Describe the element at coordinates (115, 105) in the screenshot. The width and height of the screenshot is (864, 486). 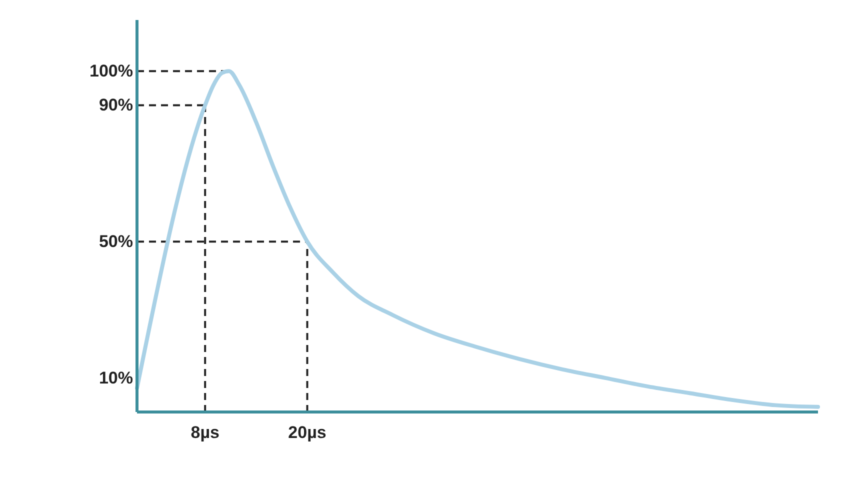
I see `y-tick-label: 90%` at that location.